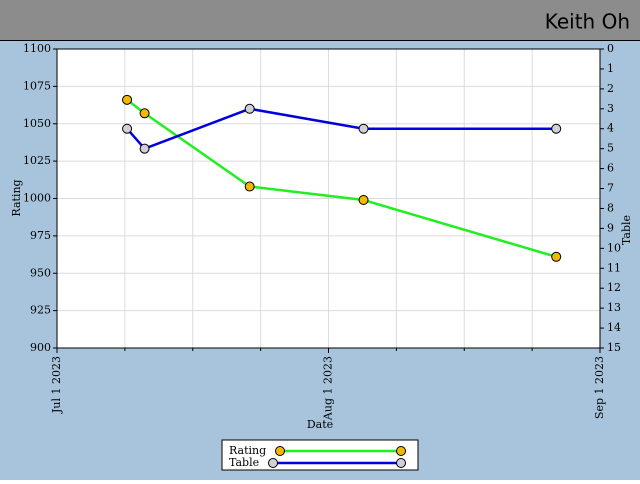 Image resolution: width=640 pixels, height=484 pixels. Describe the element at coordinates (599, 387) in the screenshot. I see `x-tick-label: Sep 1 2023` at that location.